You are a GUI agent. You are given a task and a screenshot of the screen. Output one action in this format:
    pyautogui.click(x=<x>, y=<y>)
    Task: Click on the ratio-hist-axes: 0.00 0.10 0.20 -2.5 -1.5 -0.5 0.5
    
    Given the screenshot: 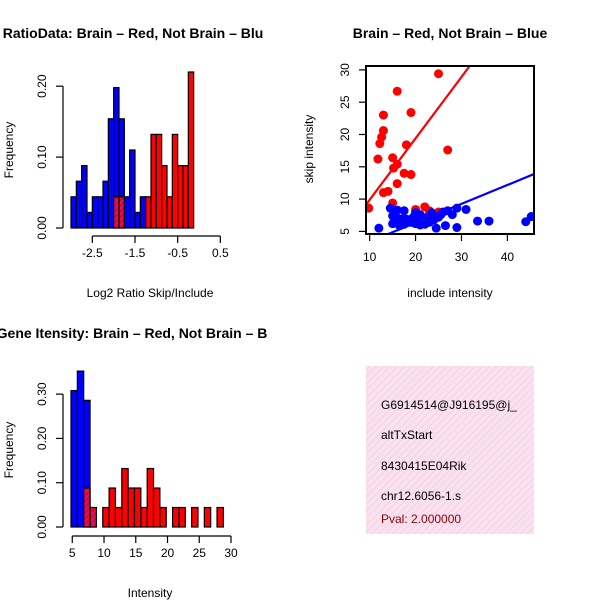 What is the action you would take?
    pyautogui.click(x=132, y=167)
    